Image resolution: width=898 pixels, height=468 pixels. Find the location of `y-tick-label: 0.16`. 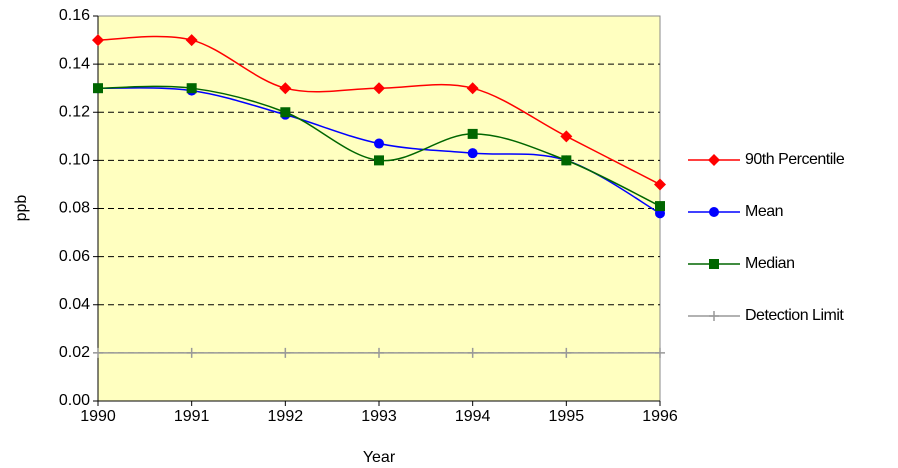

y-tick-label: 0.16 is located at coordinates (74, 15).